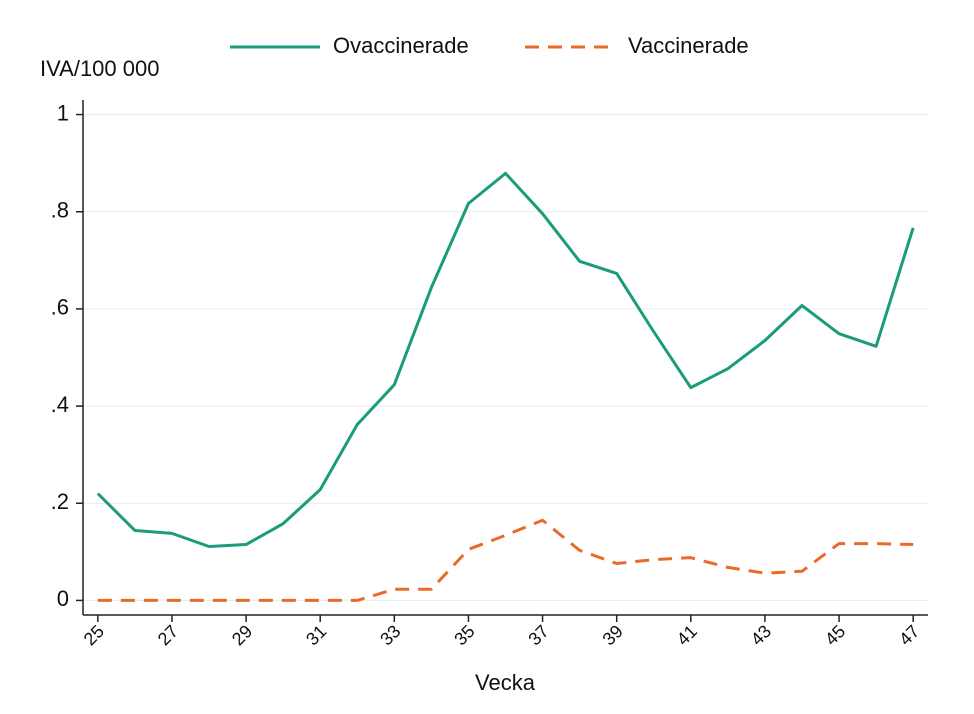 The image size is (974, 714). What do you see at coordinates (60, 210) in the screenshot?
I see `y-tick-label: .8` at bounding box center [60, 210].